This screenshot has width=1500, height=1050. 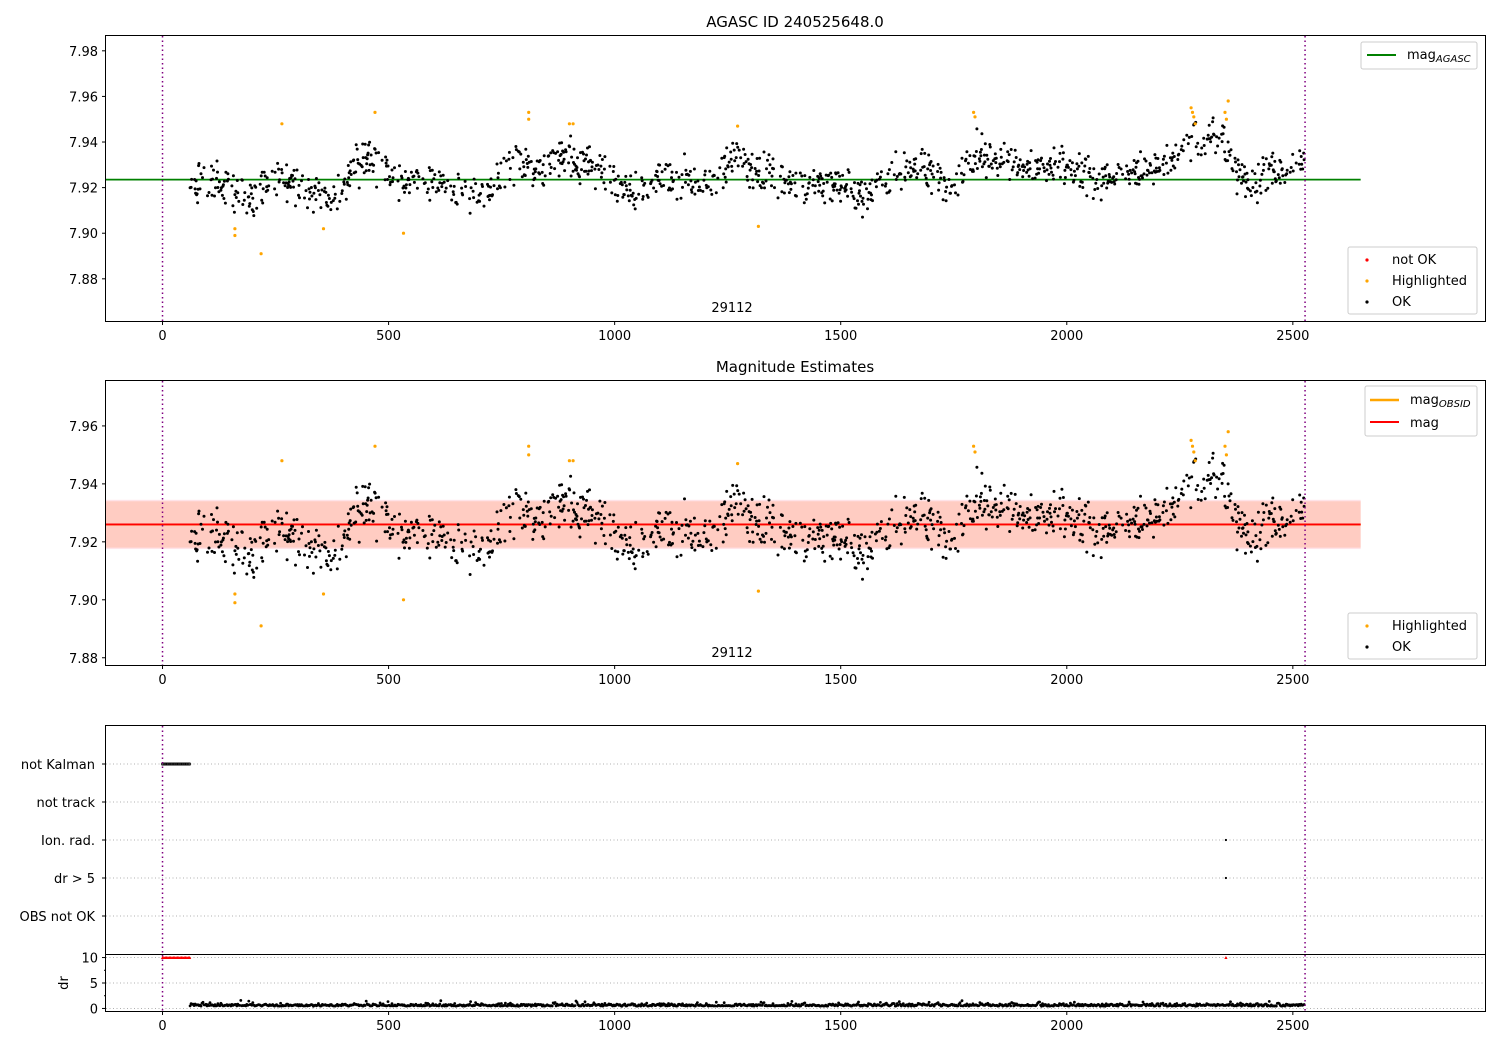 I want to click on agasc-xtick-label-5: 2500, so click(x=1292, y=336).